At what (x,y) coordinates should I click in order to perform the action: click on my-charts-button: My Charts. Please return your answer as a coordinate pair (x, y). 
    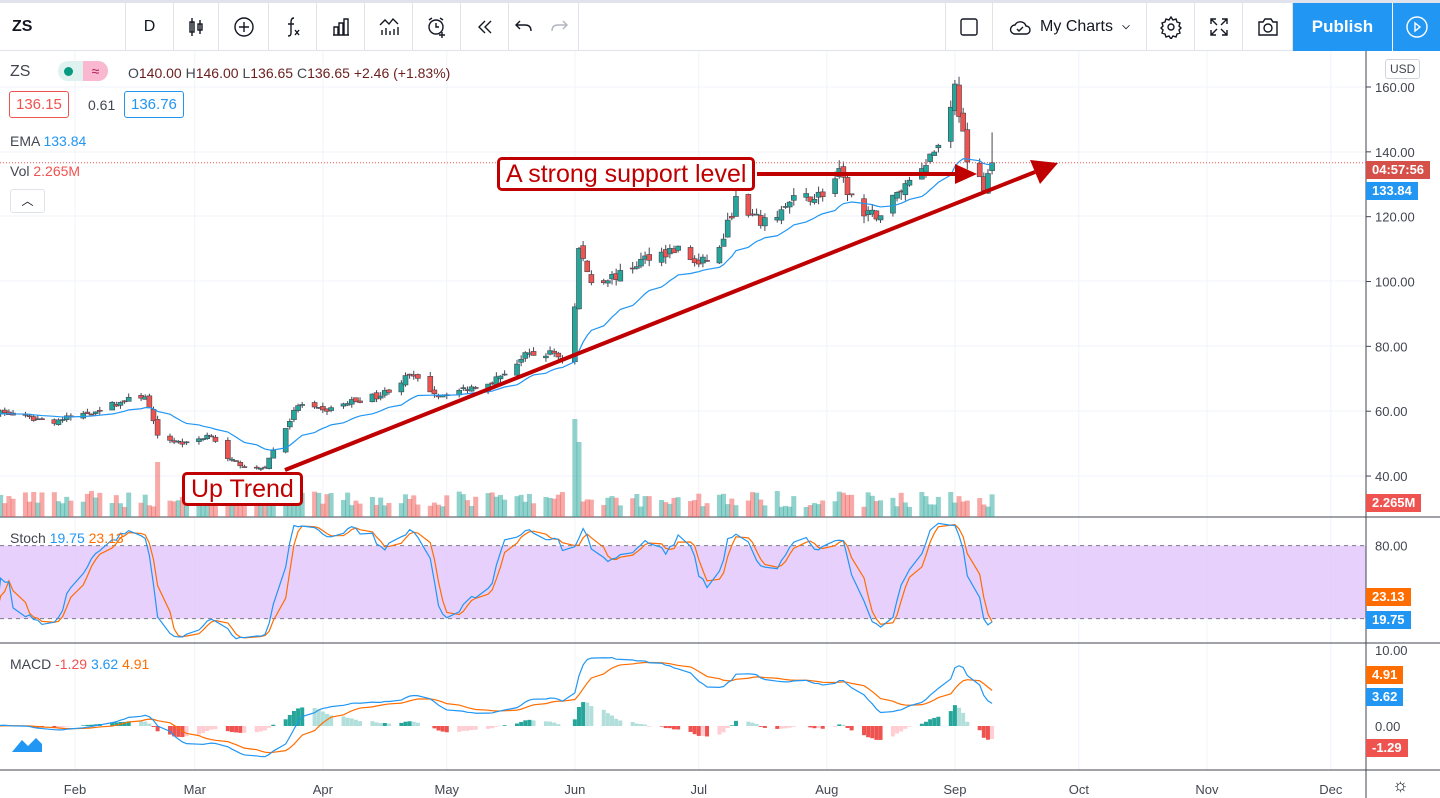
    Looking at the image, I should click on (1070, 26).